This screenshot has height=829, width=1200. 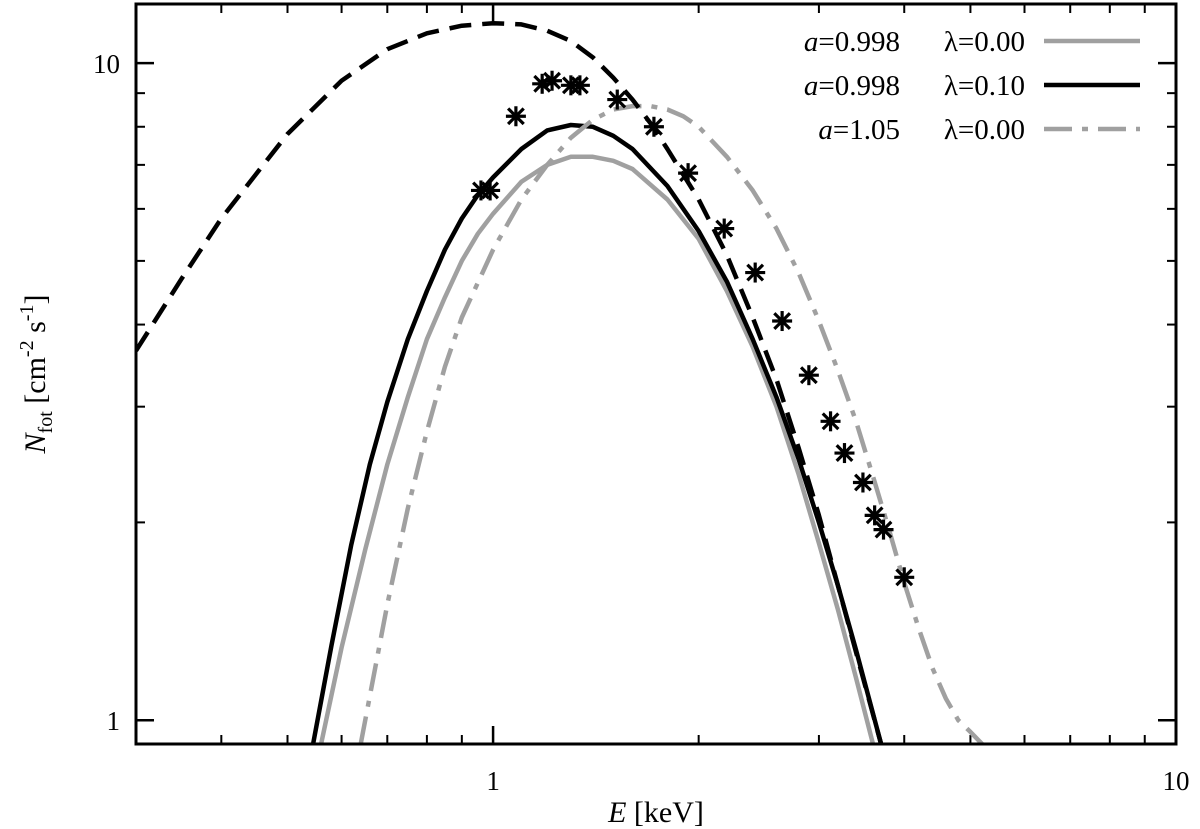 What do you see at coordinates (984, 86) in the screenshot?
I see `legend-lambda-2: λ=0.10` at bounding box center [984, 86].